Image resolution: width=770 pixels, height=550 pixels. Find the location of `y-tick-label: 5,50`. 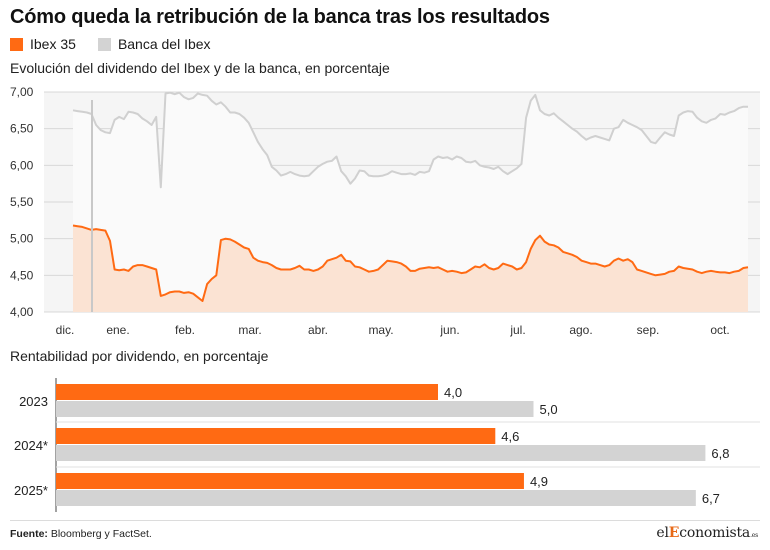

y-tick-label: 5,50 is located at coordinates (22, 202).